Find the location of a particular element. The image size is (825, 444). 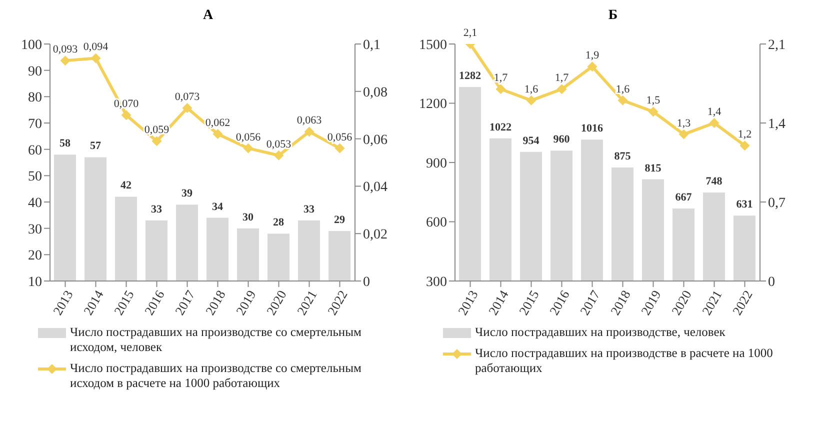

legend-label: Число пострадавших на производстве, человек is located at coordinates (600, 332).